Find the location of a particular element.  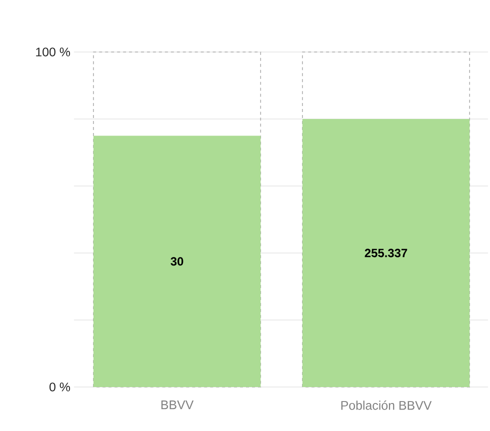

annotation: 255.337 is located at coordinates (386, 253).